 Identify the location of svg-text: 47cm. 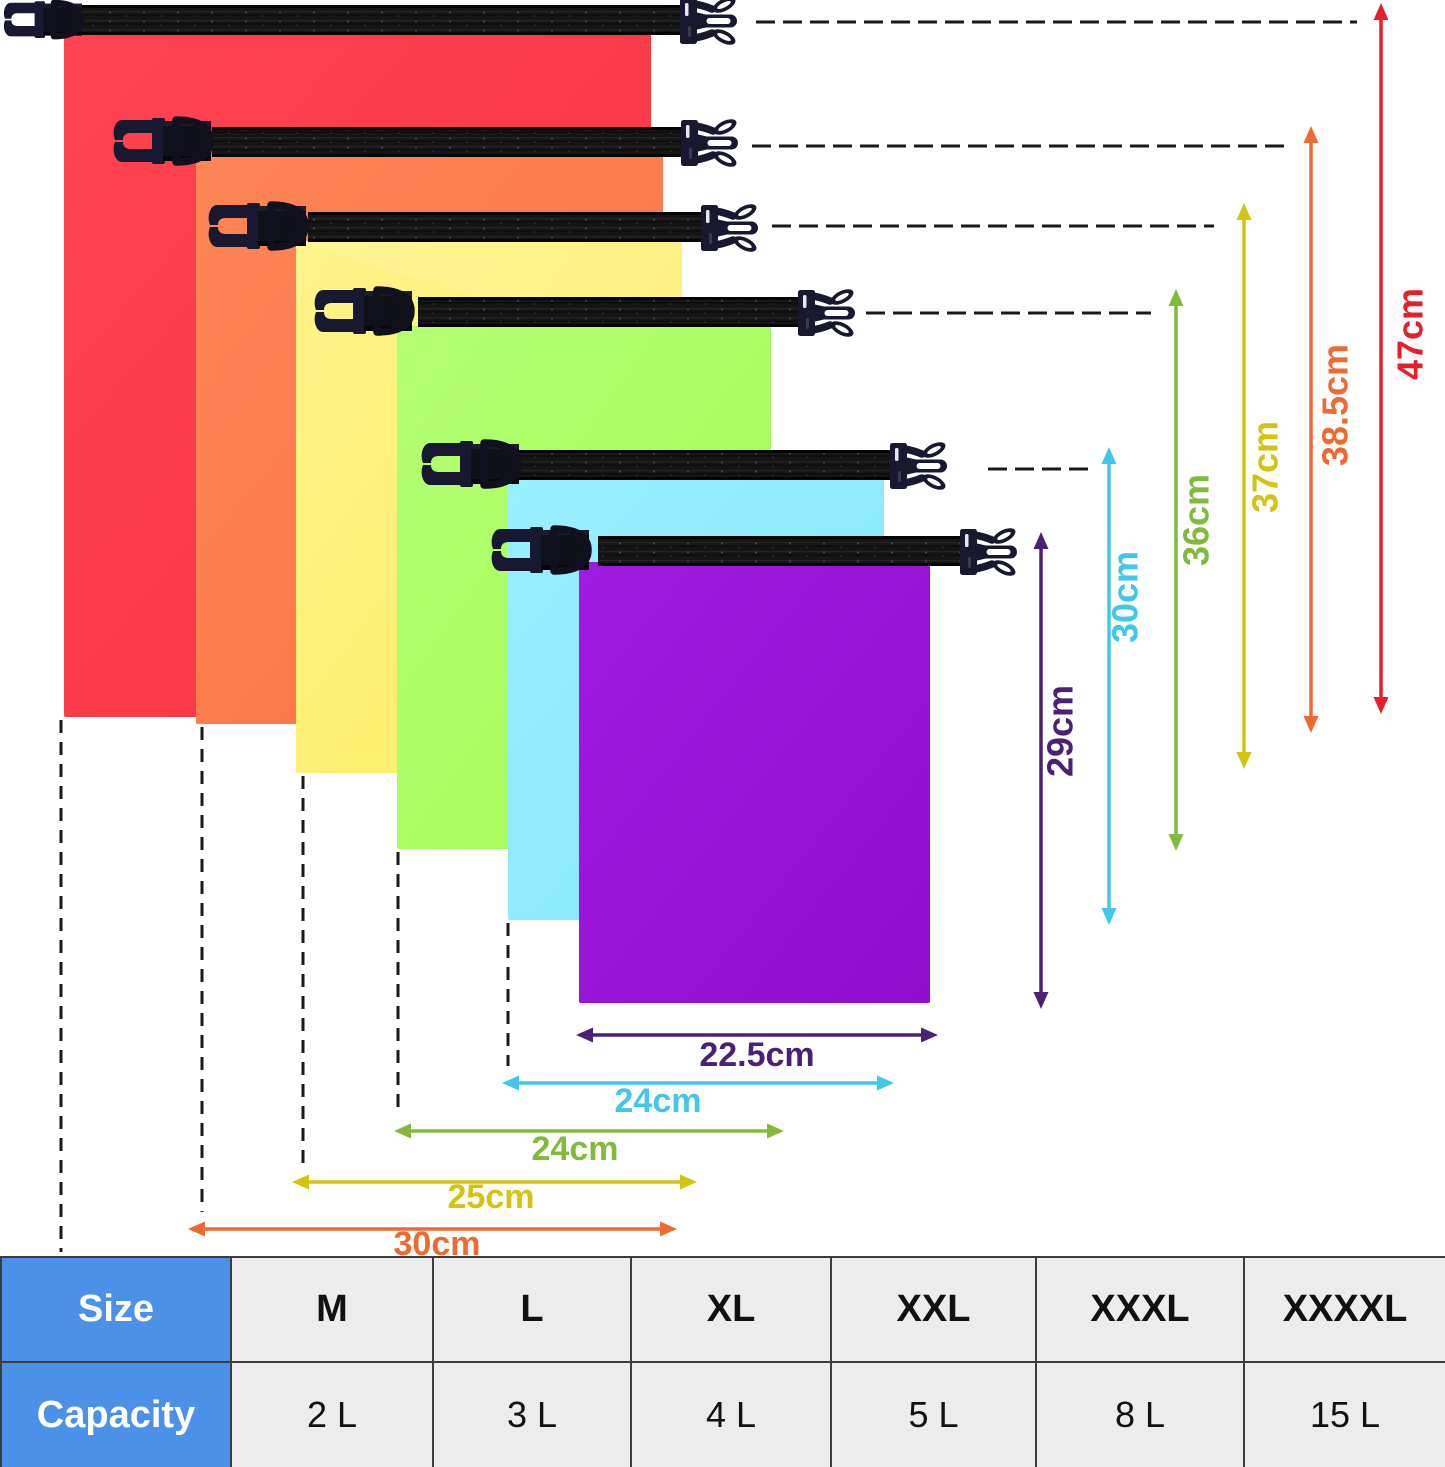
(1410, 334).